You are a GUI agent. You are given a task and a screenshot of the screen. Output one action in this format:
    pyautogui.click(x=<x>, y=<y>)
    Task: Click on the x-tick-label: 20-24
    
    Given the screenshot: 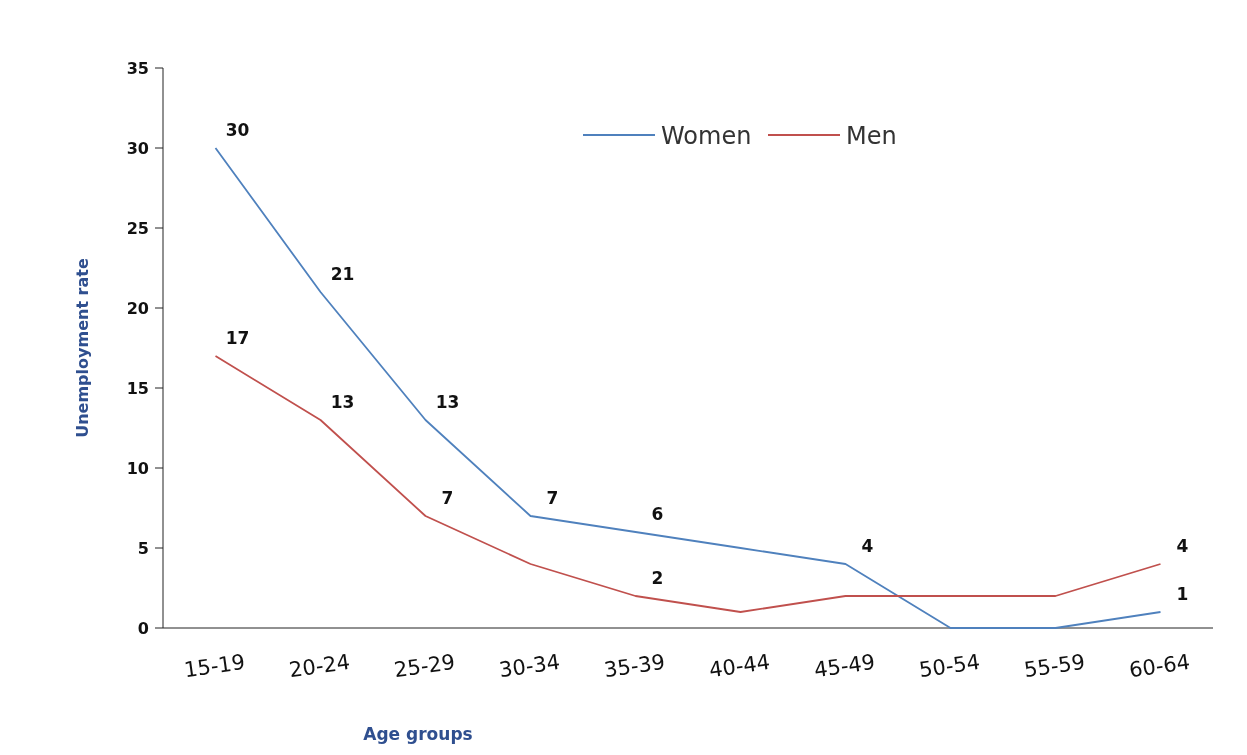 What is the action you would take?
    pyautogui.click(x=319, y=666)
    